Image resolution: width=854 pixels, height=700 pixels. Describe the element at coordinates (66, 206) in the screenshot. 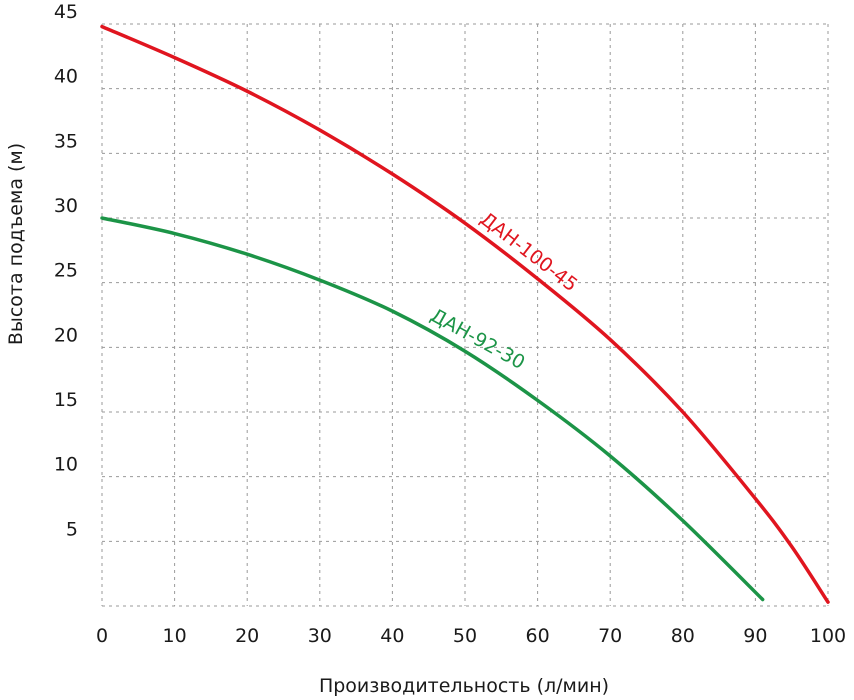

I see `y-tick-label: 30` at that location.